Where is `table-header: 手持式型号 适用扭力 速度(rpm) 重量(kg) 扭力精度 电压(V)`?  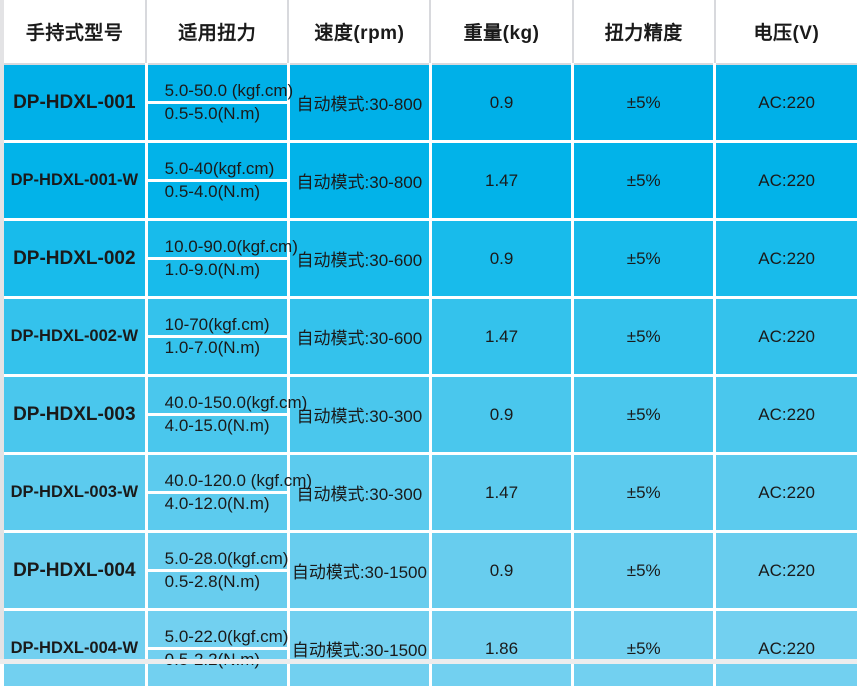
table-header: 手持式型号 适用扭力 速度(rpm) 重量(kg) 扭力精度 电压(V) is located at coordinates (430, 32).